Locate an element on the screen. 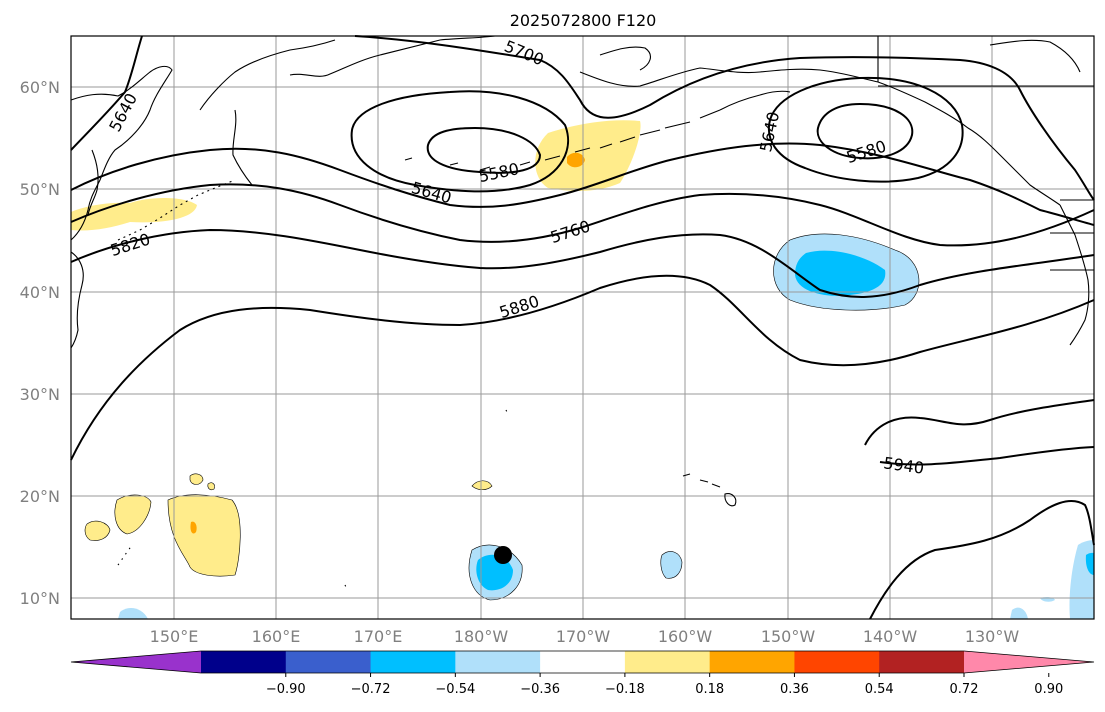 The image size is (1105, 712). lon-label-140w: 140°W is located at coordinates (890, 636).